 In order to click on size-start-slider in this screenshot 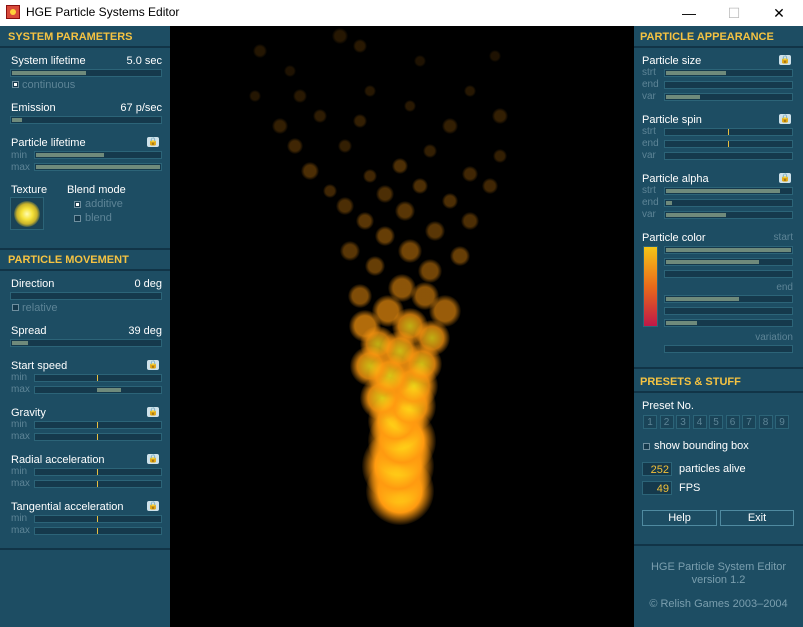, I will do `click(728, 73)`.